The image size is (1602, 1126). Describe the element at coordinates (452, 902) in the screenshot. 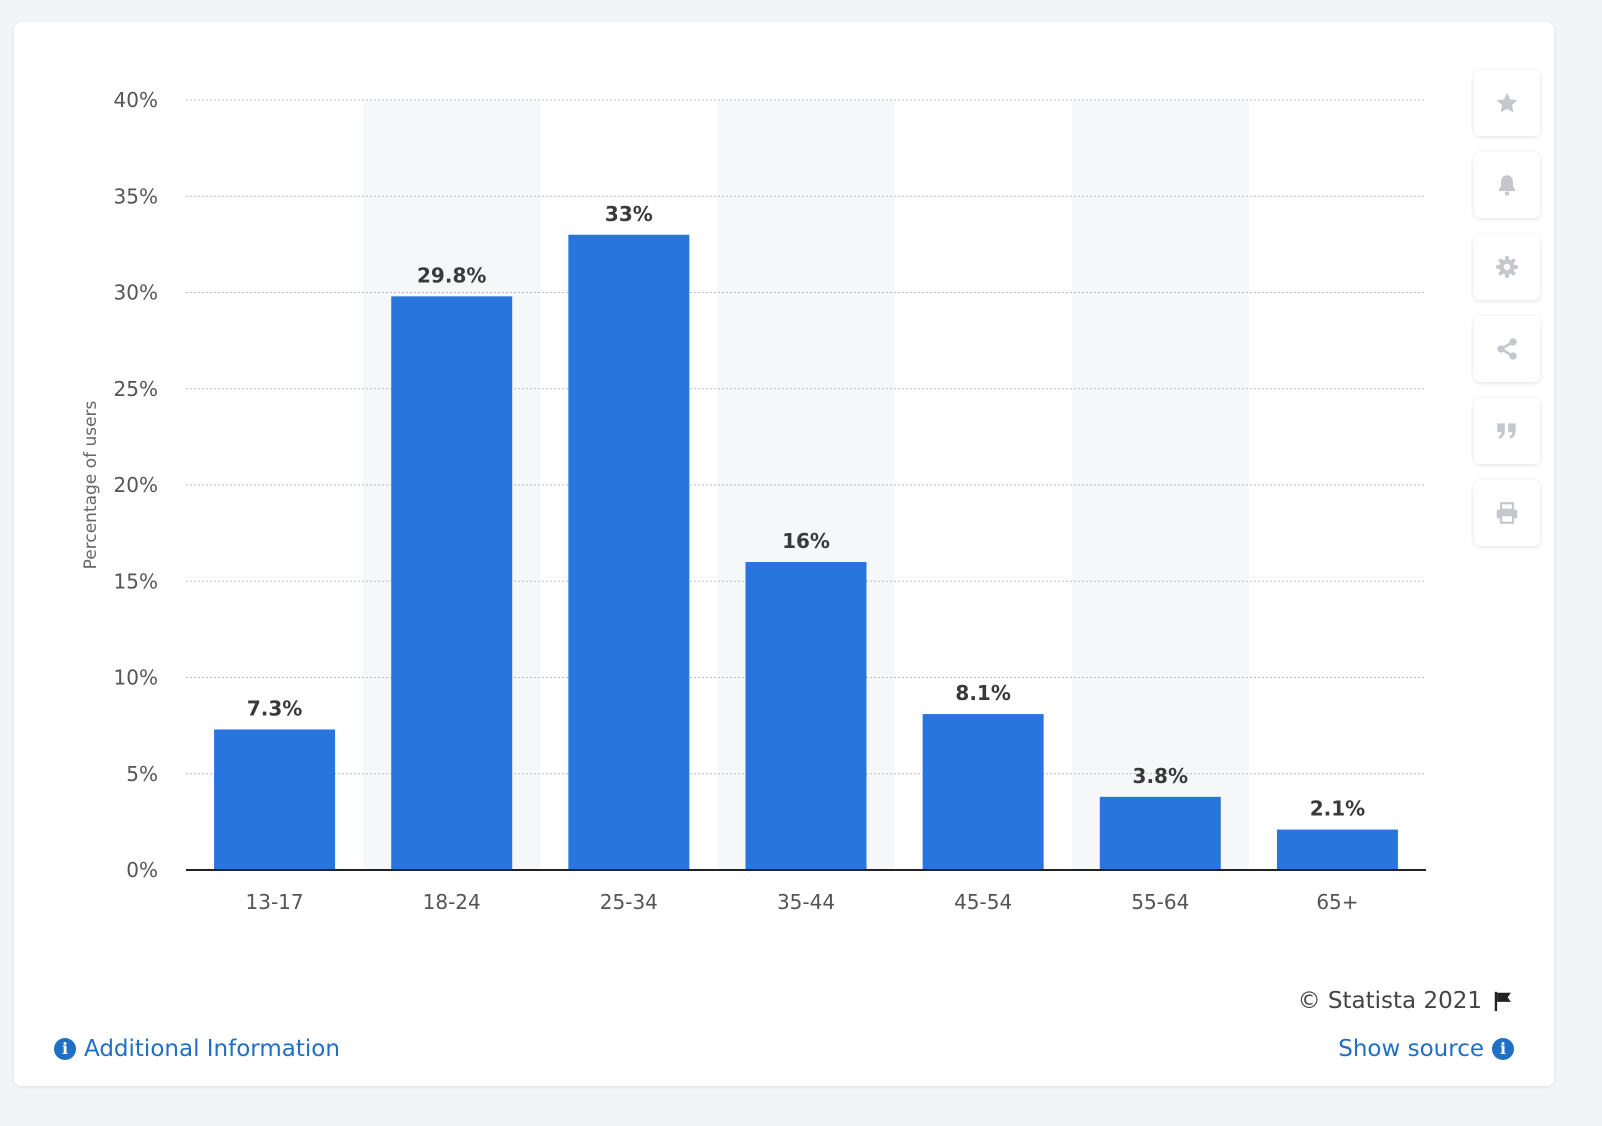

I see `x-tick-label: 18-24` at that location.